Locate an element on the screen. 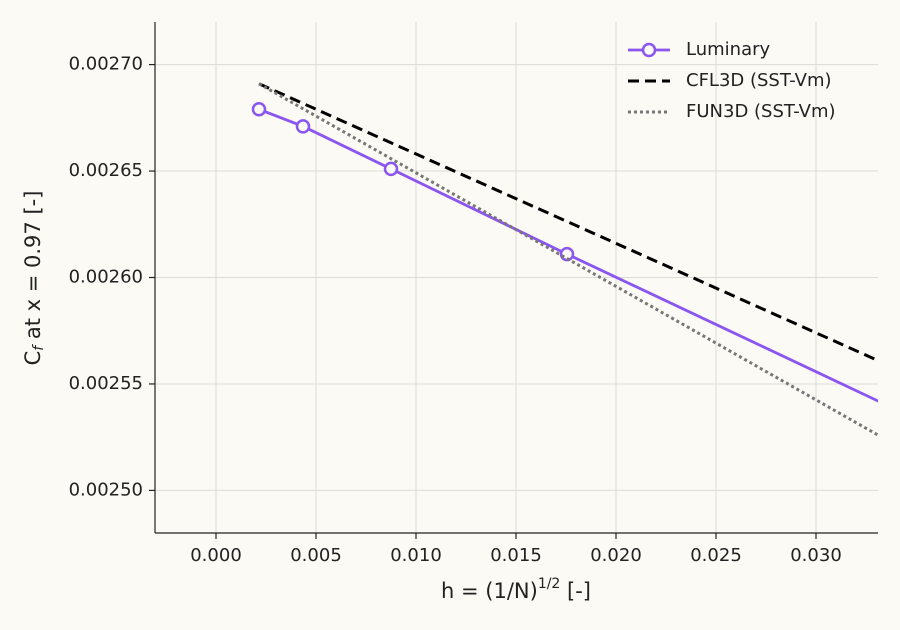  legend-label: FUN3D (SST-Vm) is located at coordinates (761, 111).